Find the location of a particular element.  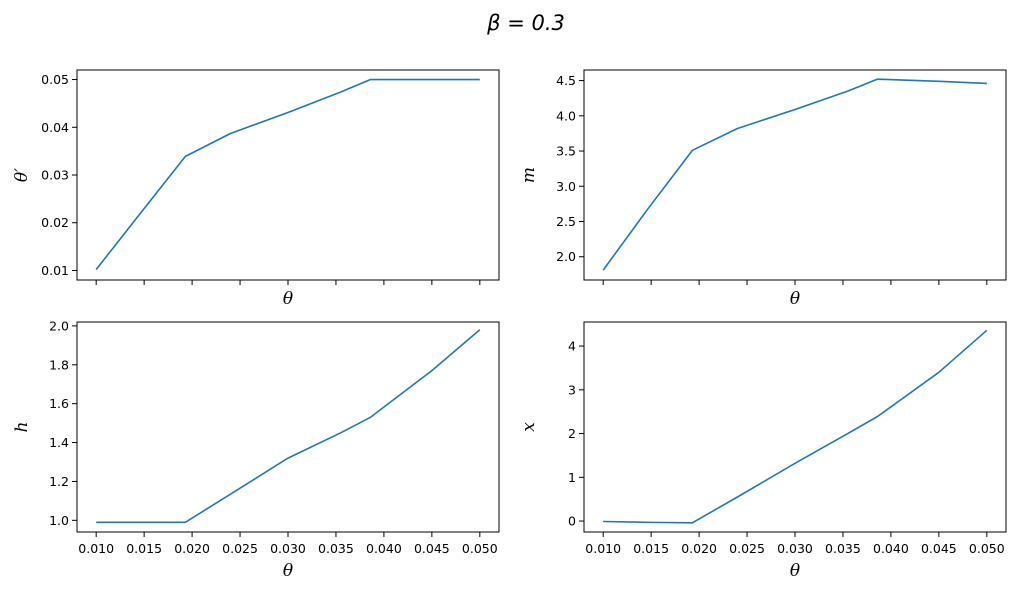

y-tick-label: 0.04 is located at coordinates (55, 127).